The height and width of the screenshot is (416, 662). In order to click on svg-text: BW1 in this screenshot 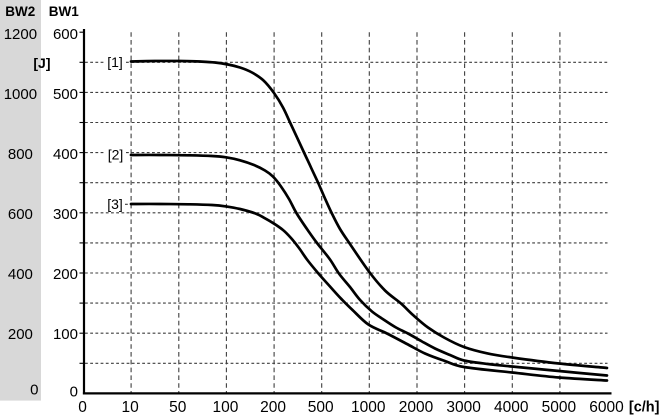, I will do `click(64, 11)`.